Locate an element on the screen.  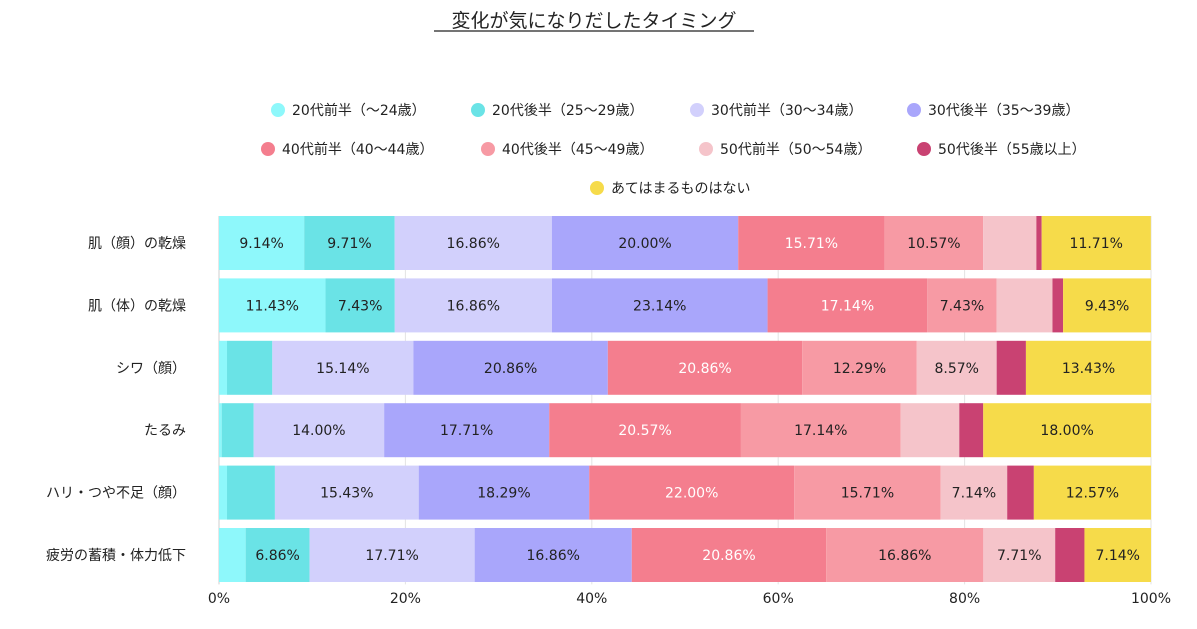
data-label-1-8: 9.43% is located at coordinates (1107, 306).